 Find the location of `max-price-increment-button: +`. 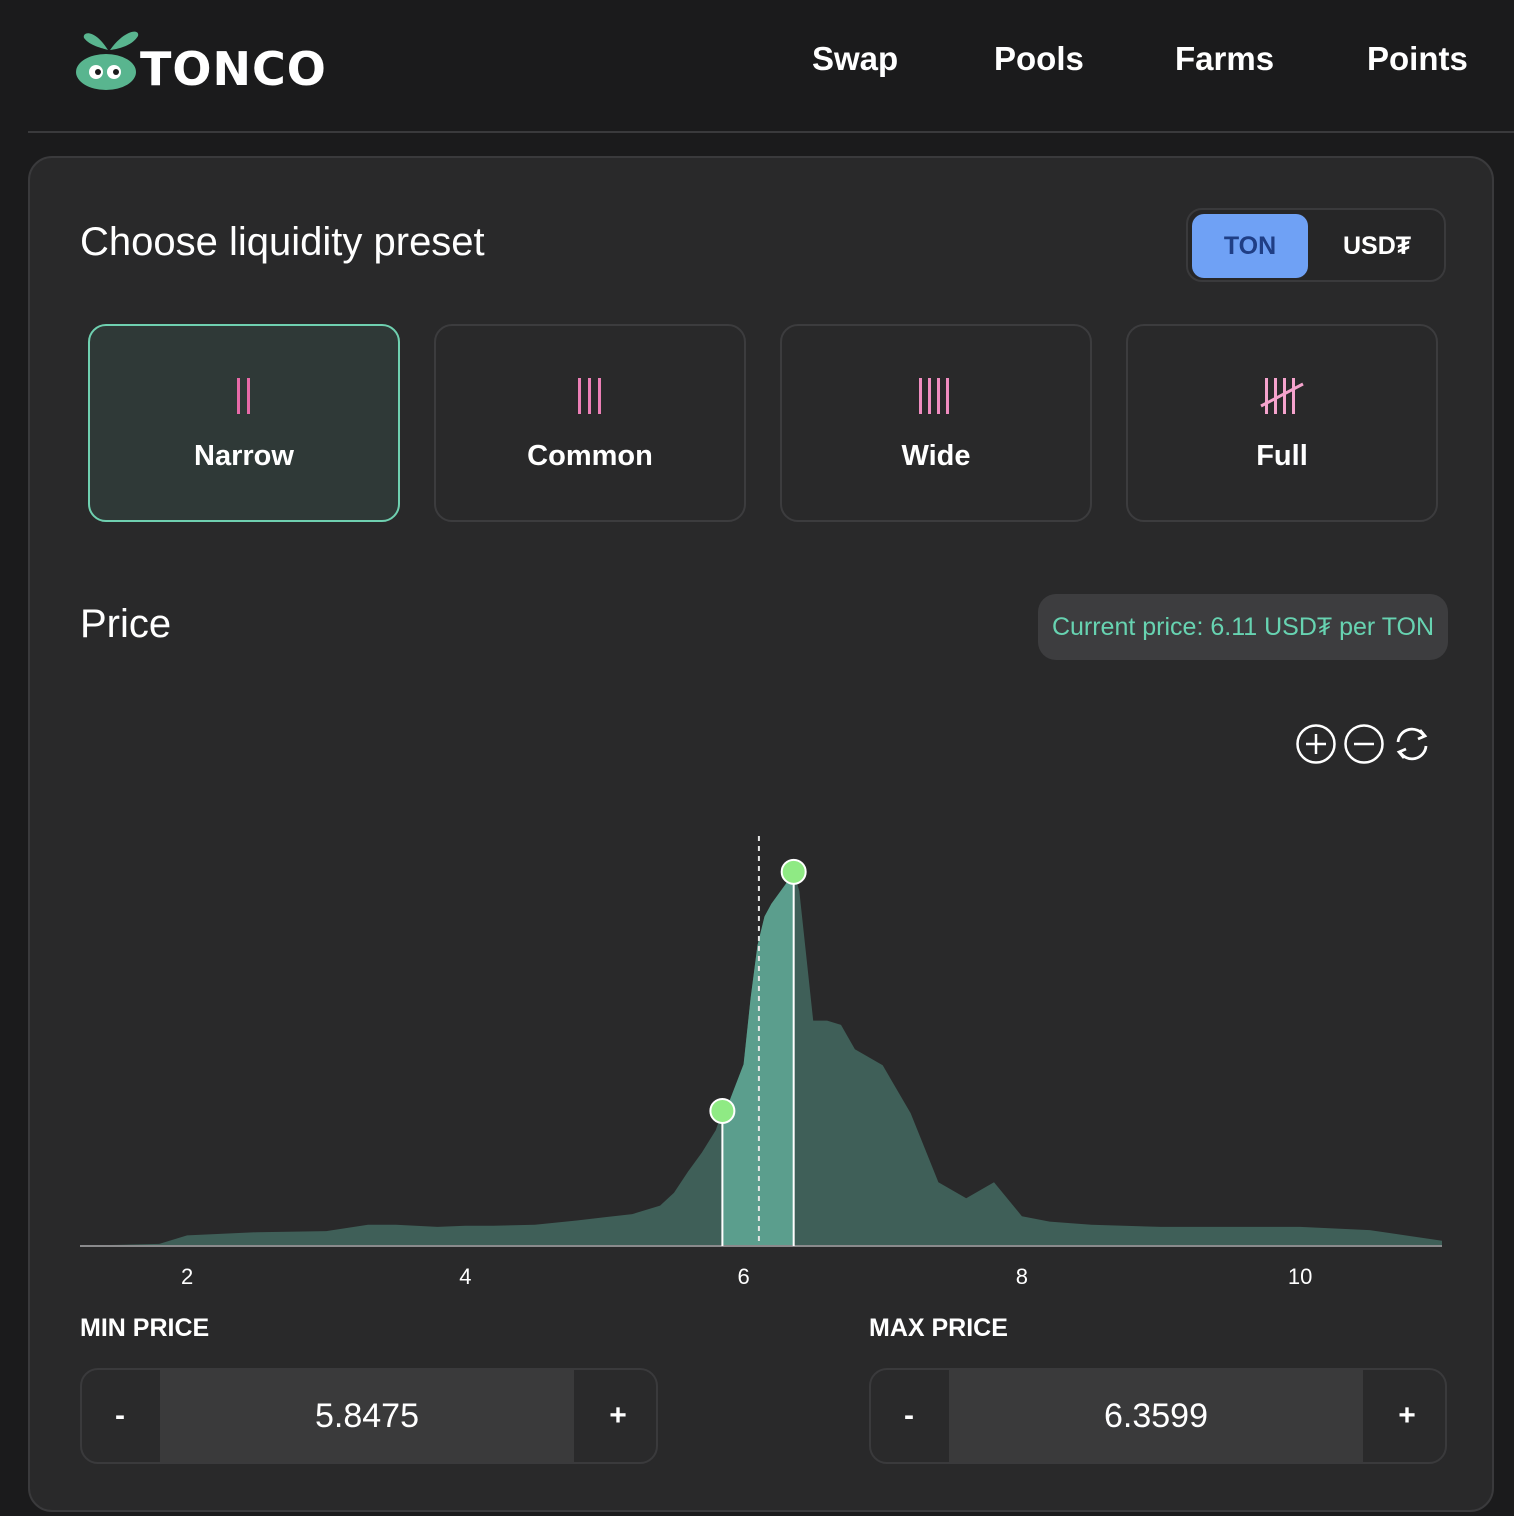

max-price-increment-button: + is located at coordinates (1407, 1415).